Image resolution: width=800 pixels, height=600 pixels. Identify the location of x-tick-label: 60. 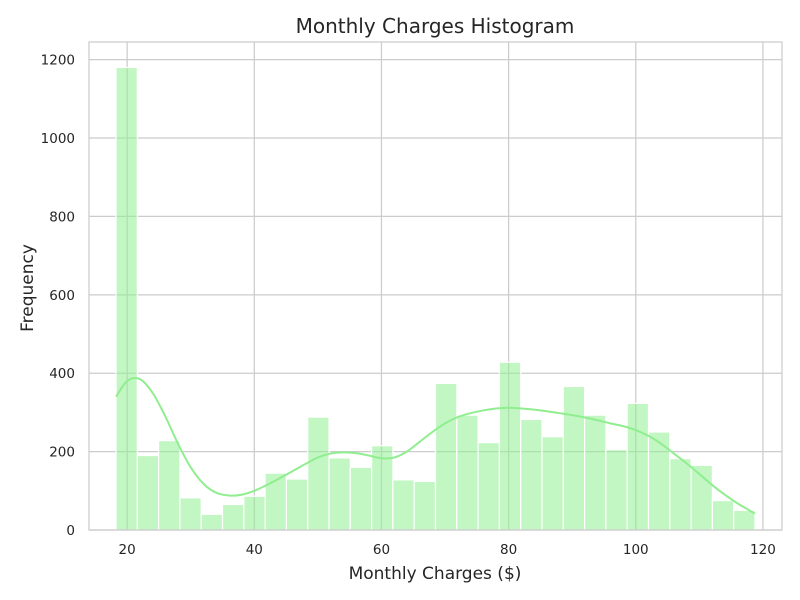
(381, 550).